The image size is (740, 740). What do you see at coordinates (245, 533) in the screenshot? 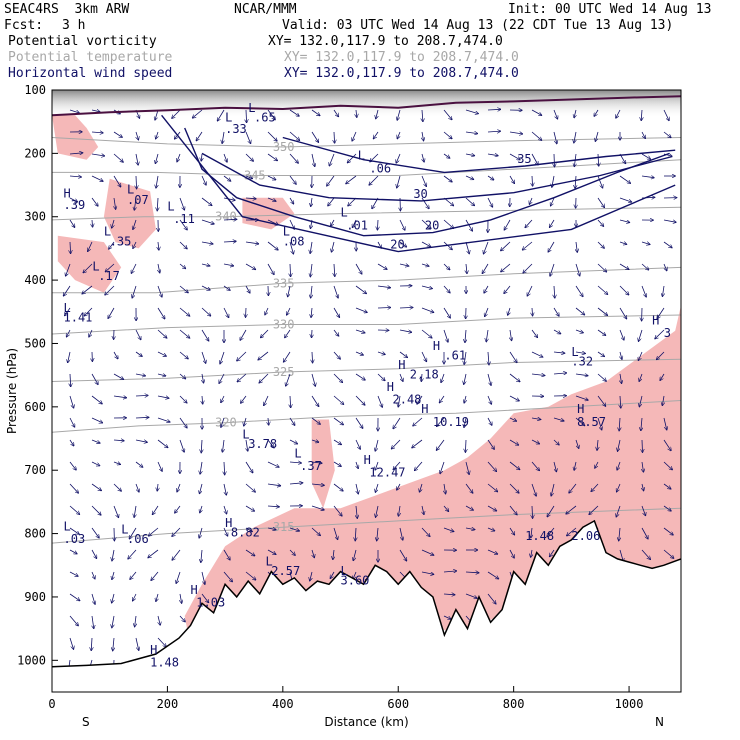
I see `extremum-label-43: 8.82` at bounding box center [245, 533].